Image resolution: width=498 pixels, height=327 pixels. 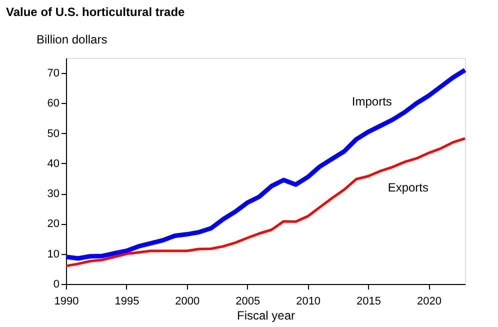 I want to click on x-tick-label: 2005, so click(x=248, y=302).